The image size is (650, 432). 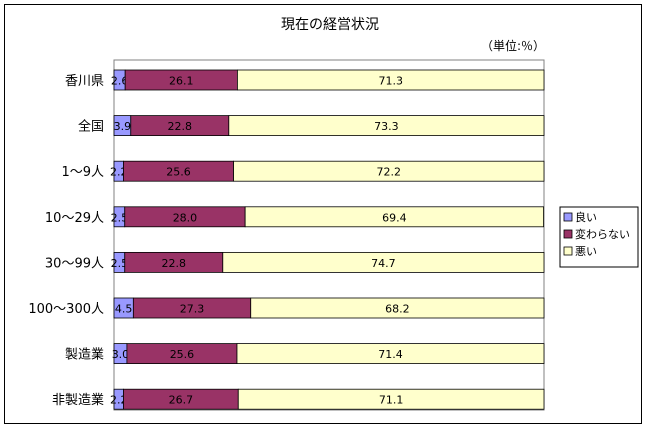 What do you see at coordinates (66, 309) in the screenshot?
I see `category-label: 100～300人` at bounding box center [66, 309].